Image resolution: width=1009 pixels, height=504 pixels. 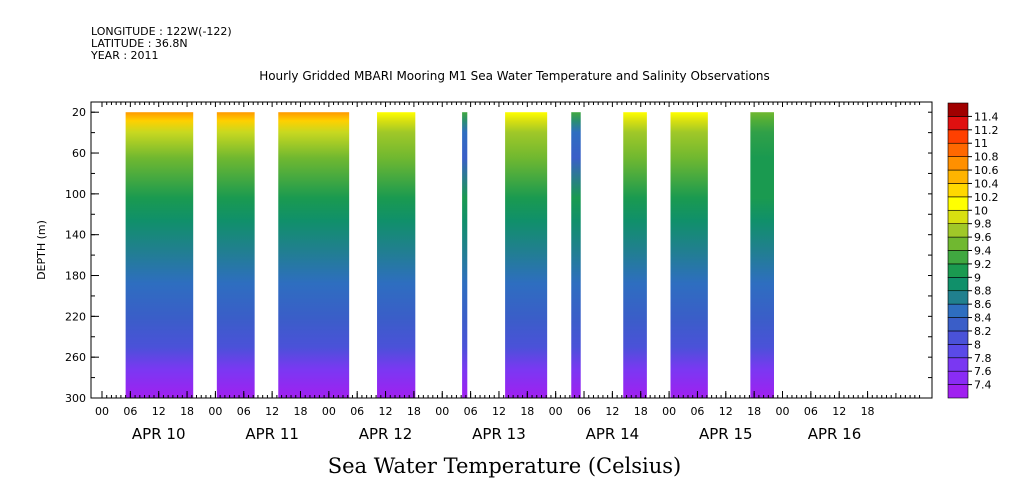 What do you see at coordinates (75, 316) in the screenshot?
I see `y-tick-label: 220` at bounding box center [75, 316].